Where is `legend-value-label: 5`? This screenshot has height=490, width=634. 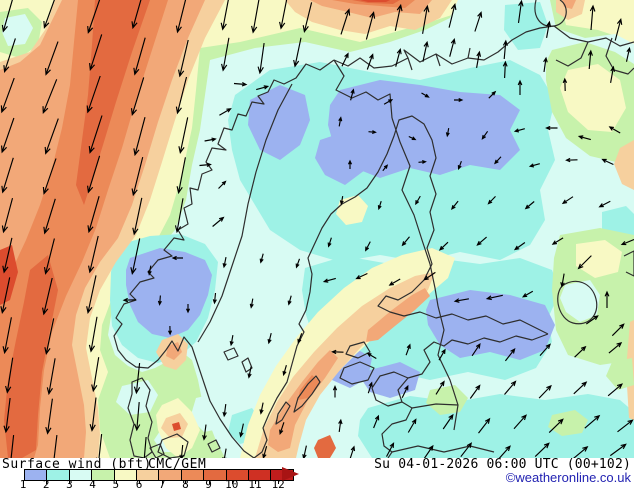
legend-value-label: 5 is located at coordinates (116, 484).